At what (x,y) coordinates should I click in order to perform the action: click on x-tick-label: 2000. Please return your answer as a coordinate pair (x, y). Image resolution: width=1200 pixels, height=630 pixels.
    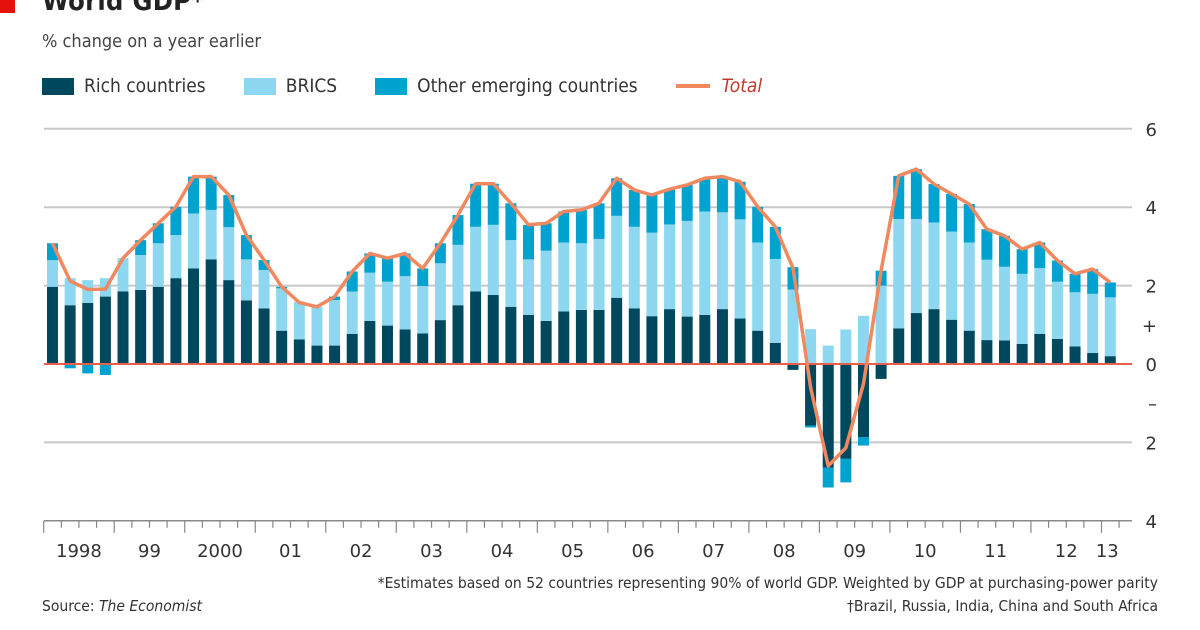
    Looking at the image, I should click on (220, 551).